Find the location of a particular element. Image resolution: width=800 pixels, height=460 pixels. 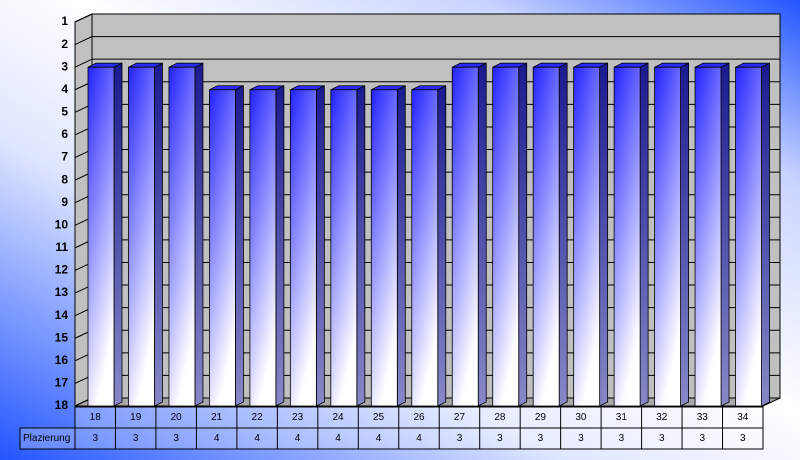

y-tick-label: 6 is located at coordinates (64, 134).